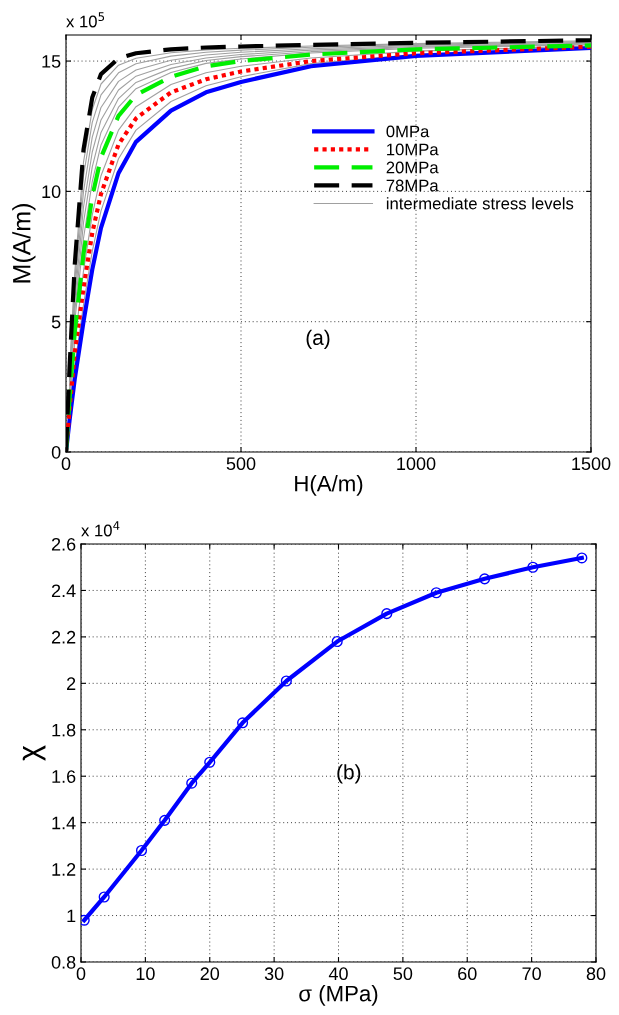  What do you see at coordinates (51, 61) in the screenshot?
I see `y-tick-label: 15` at bounding box center [51, 61].